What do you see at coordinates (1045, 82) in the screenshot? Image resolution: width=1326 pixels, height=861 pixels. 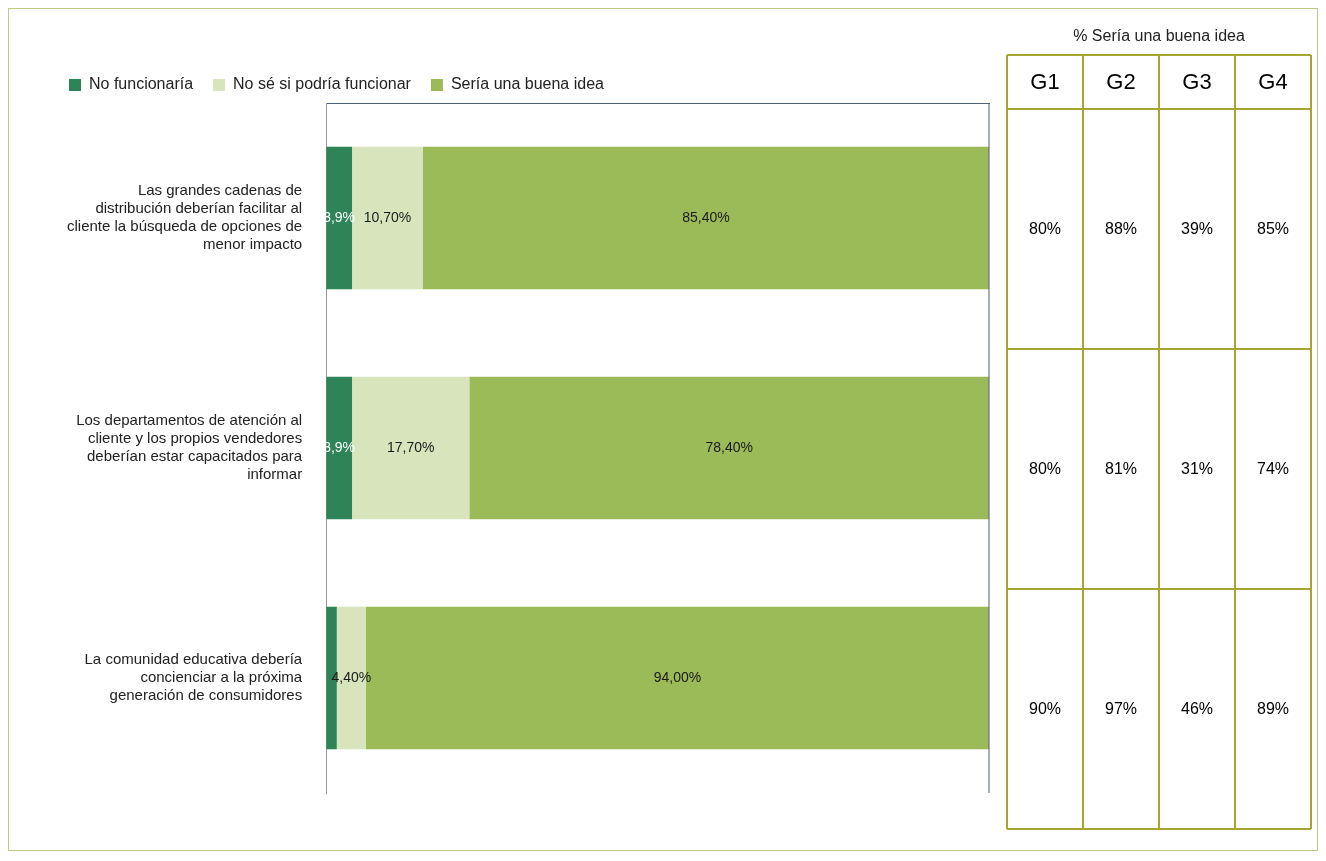 I see `category-label: G1` at bounding box center [1045, 82].